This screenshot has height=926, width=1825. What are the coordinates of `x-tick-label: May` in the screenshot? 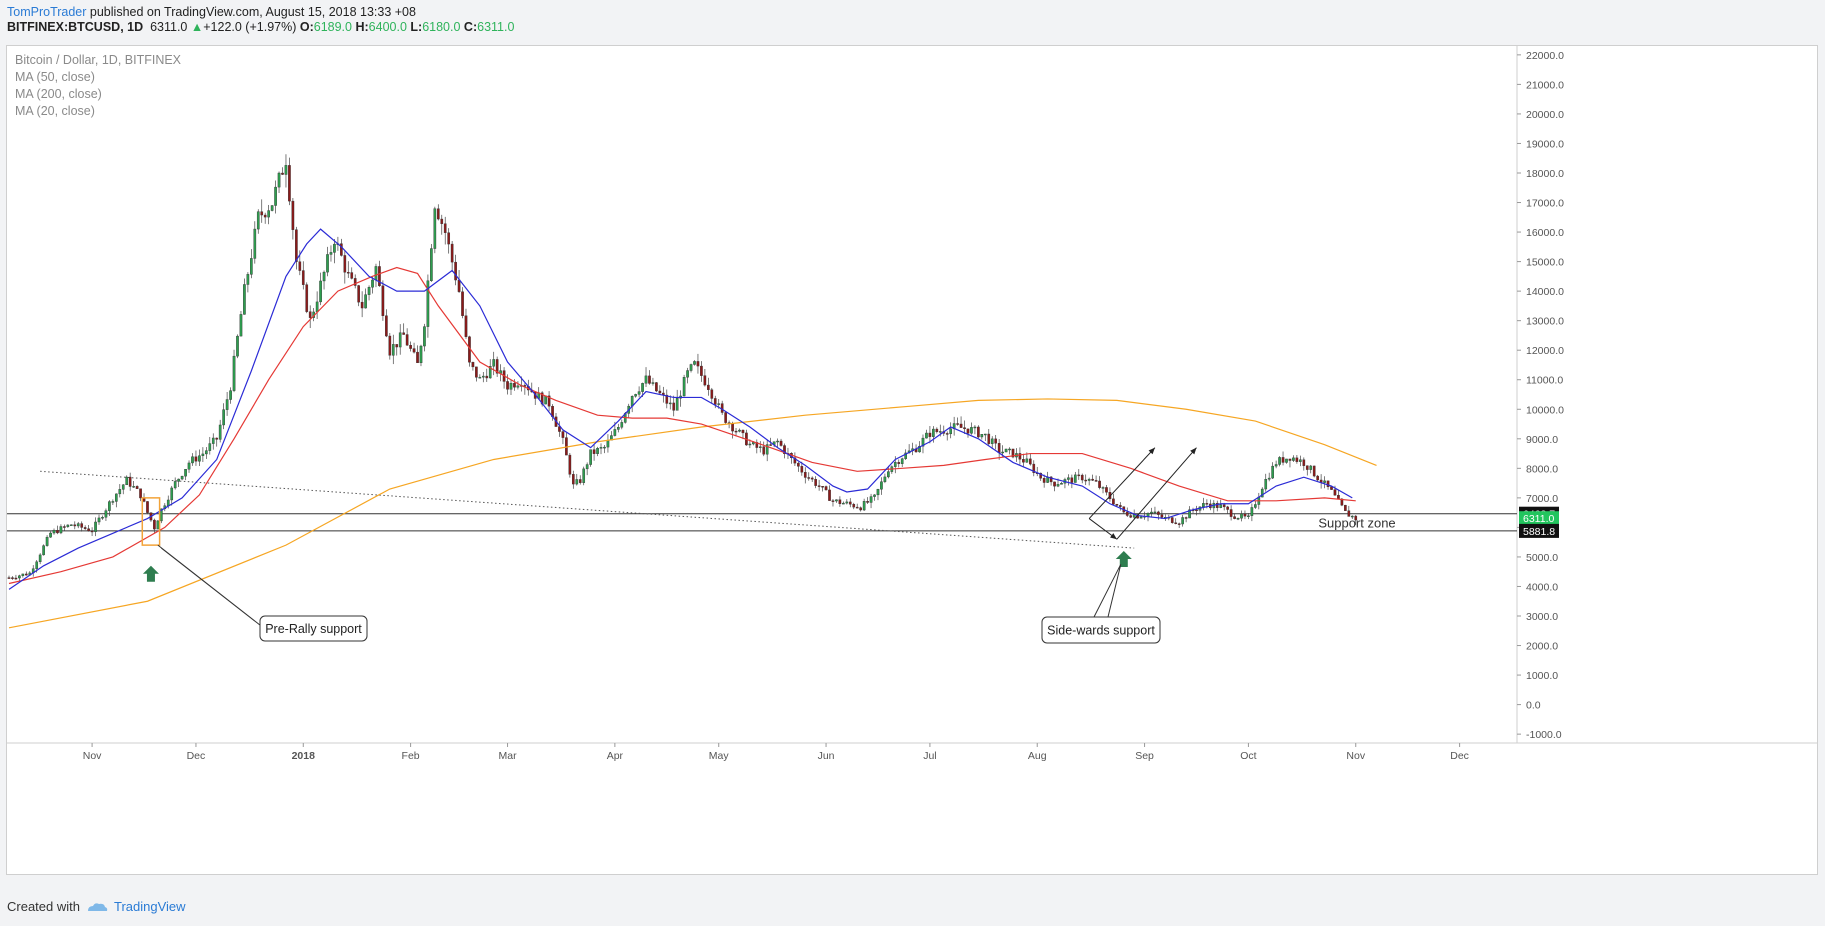 It's located at (719, 756).